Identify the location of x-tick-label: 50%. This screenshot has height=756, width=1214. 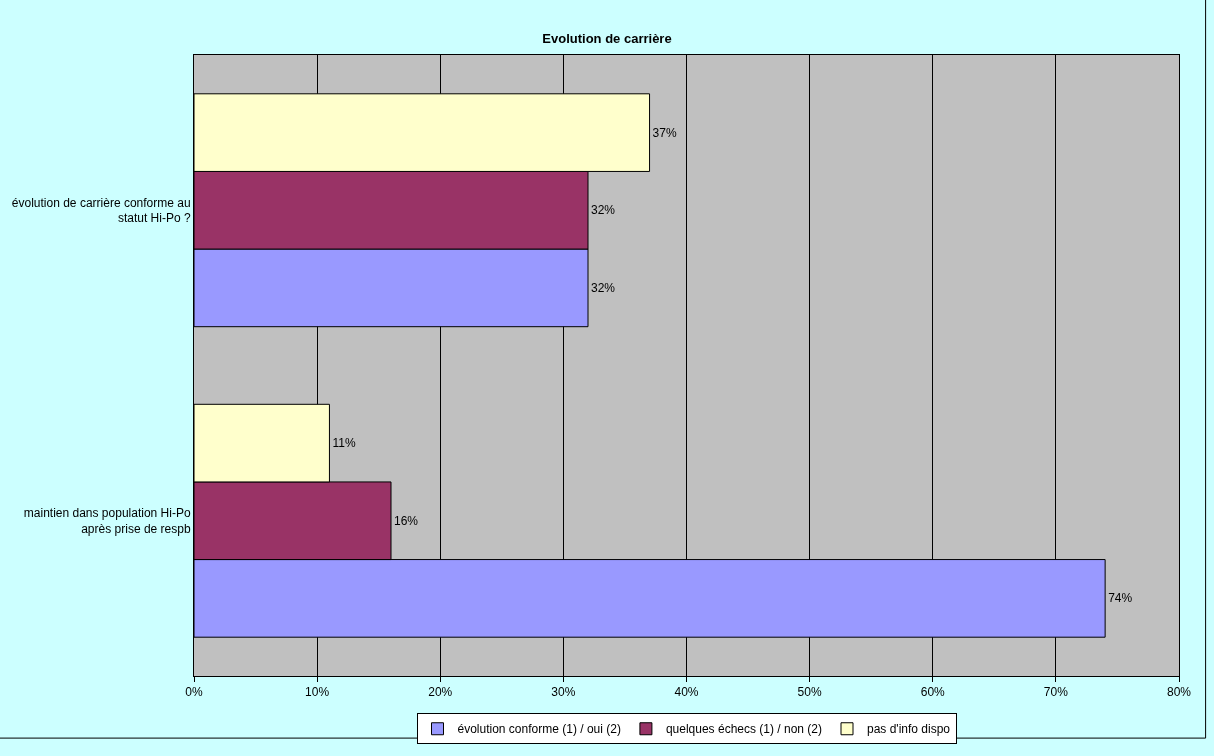
(809, 692).